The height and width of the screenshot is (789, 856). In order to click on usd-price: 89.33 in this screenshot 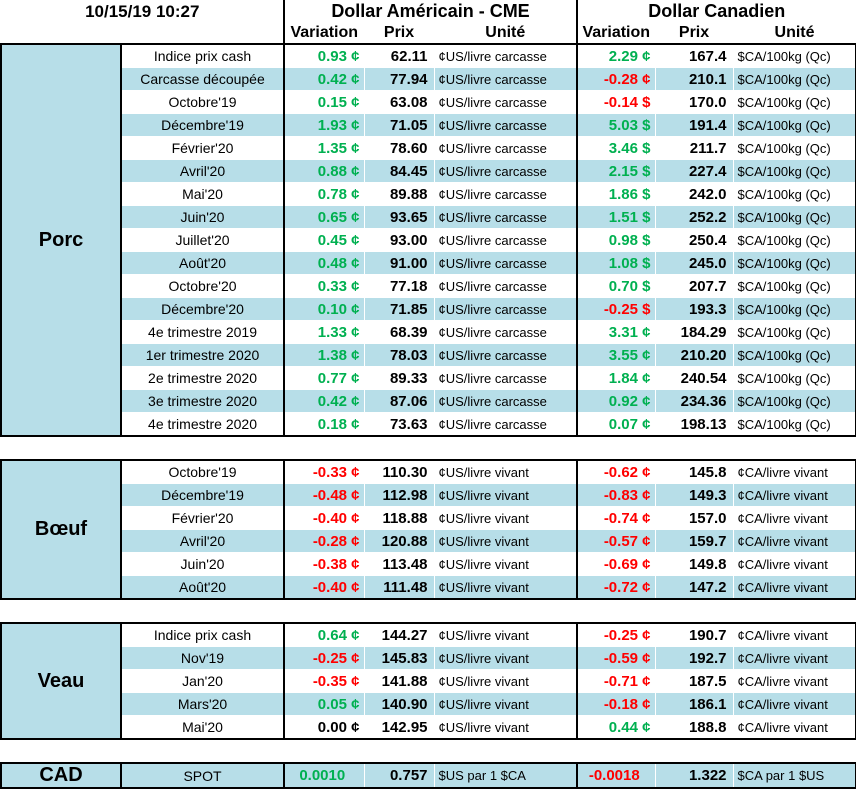, I will do `click(399, 378)`.